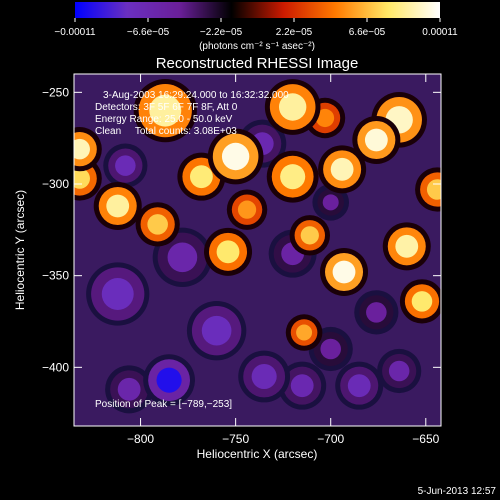 The image size is (500, 500). I want to click on colorbar-tick-label: −2.2e−05, so click(221, 32).